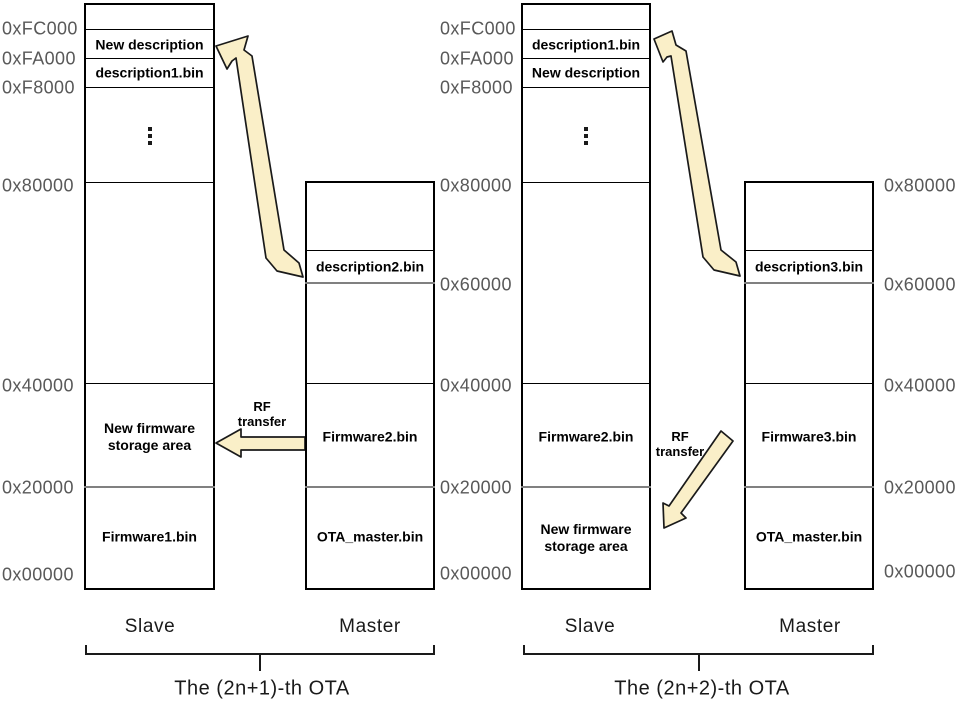 Image resolution: width=969 pixels, height=706 pixels. I want to click on ota-cycle-caption: The (2n+2)-th OTA, so click(702, 688).